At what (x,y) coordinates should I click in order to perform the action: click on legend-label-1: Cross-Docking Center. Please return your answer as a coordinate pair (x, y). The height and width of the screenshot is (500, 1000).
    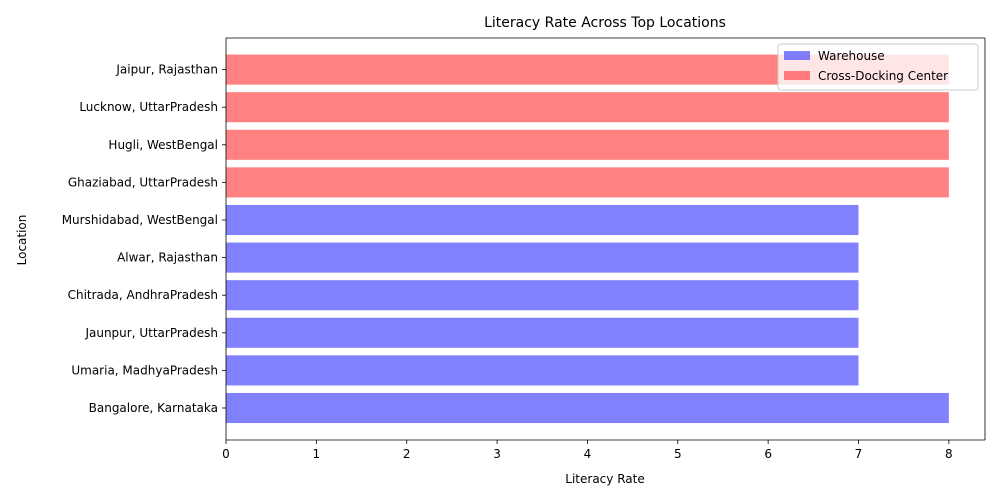
    Looking at the image, I should click on (883, 76).